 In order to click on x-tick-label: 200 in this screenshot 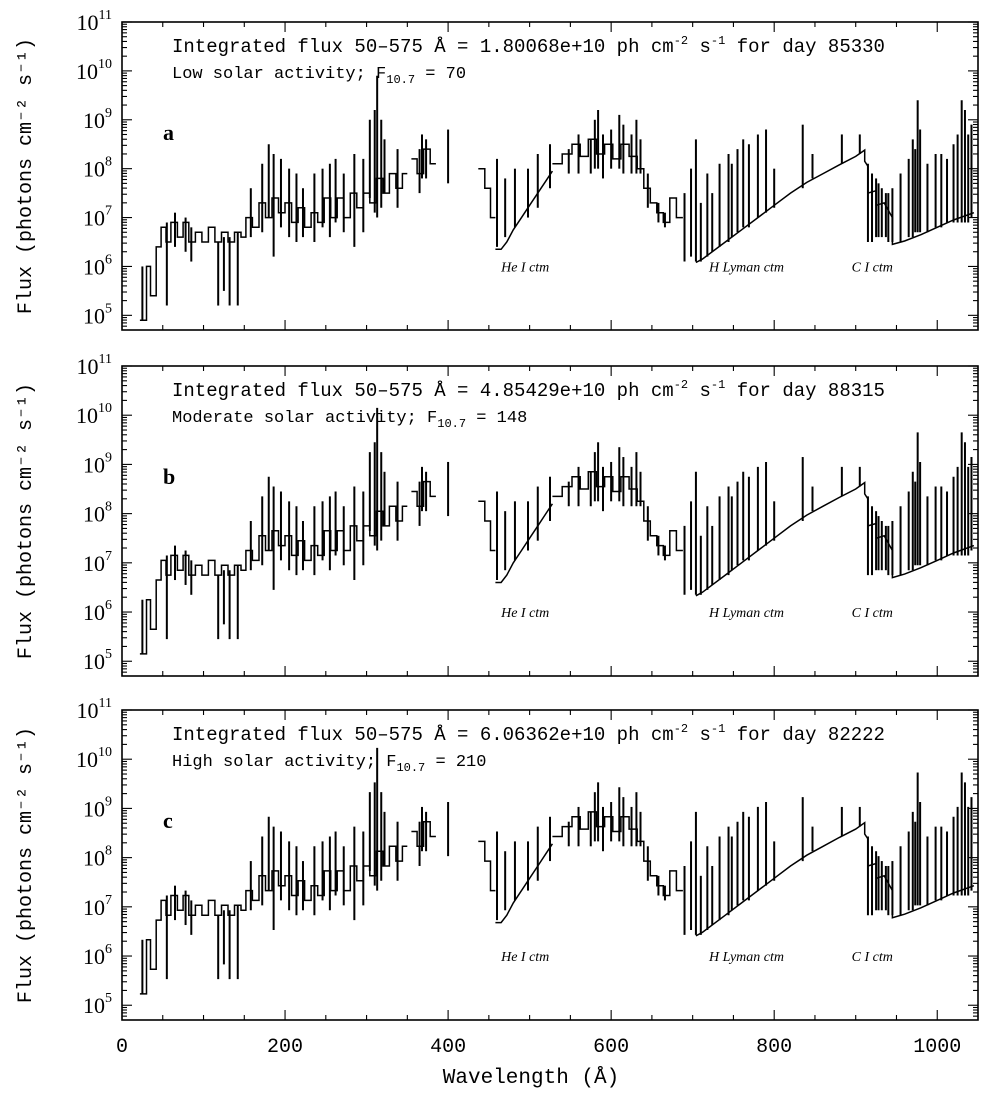, I will do `click(285, 1047)`.